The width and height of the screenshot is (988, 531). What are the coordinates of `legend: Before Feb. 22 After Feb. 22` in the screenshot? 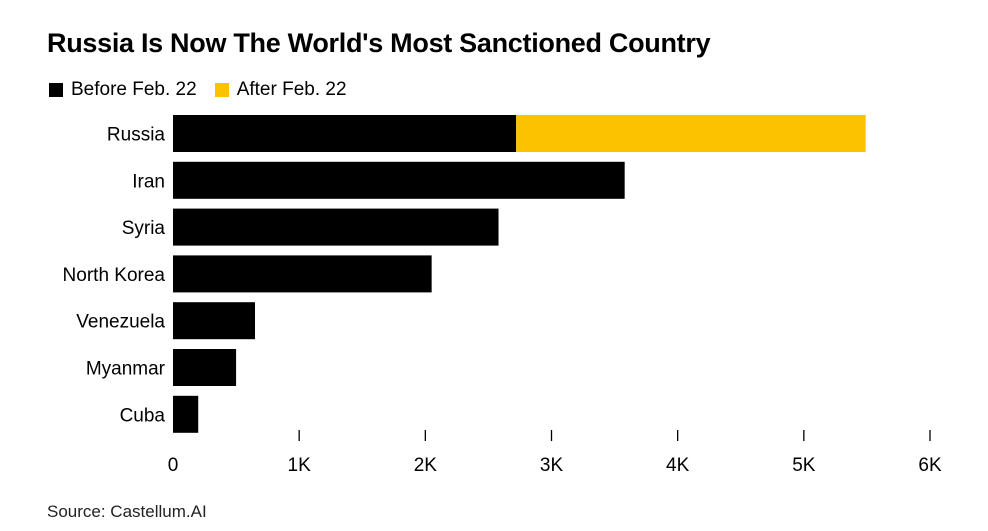 It's located at (207, 90).